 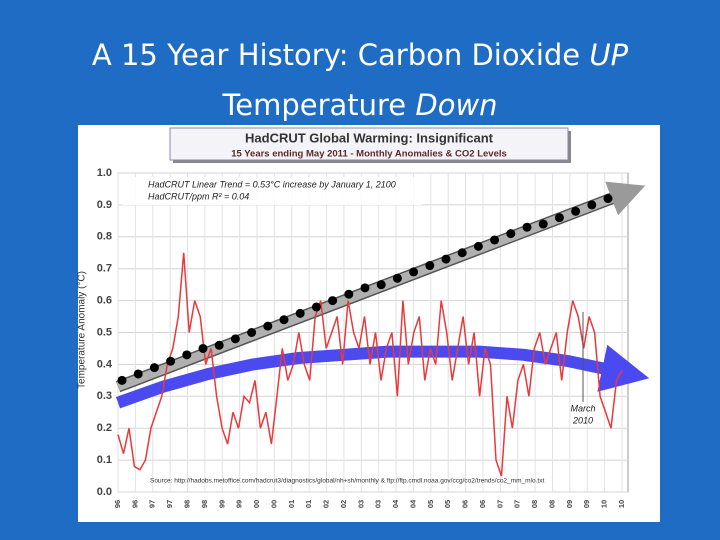 What do you see at coordinates (104, 492) in the screenshot?
I see `y-tick-label: 0.0` at bounding box center [104, 492].